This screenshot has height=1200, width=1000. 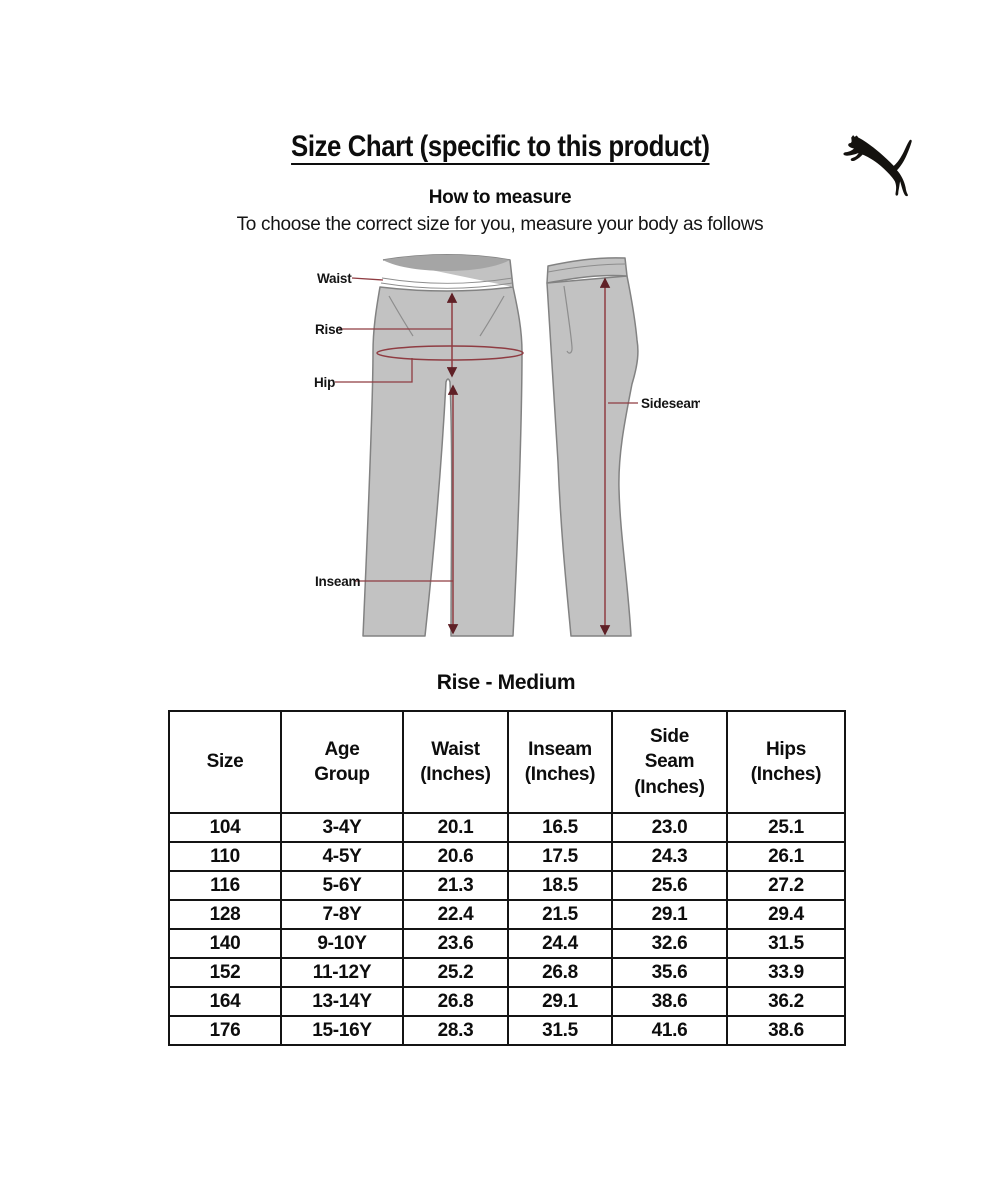 I want to click on column-header: Waist (Inches), so click(x=455, y=762).